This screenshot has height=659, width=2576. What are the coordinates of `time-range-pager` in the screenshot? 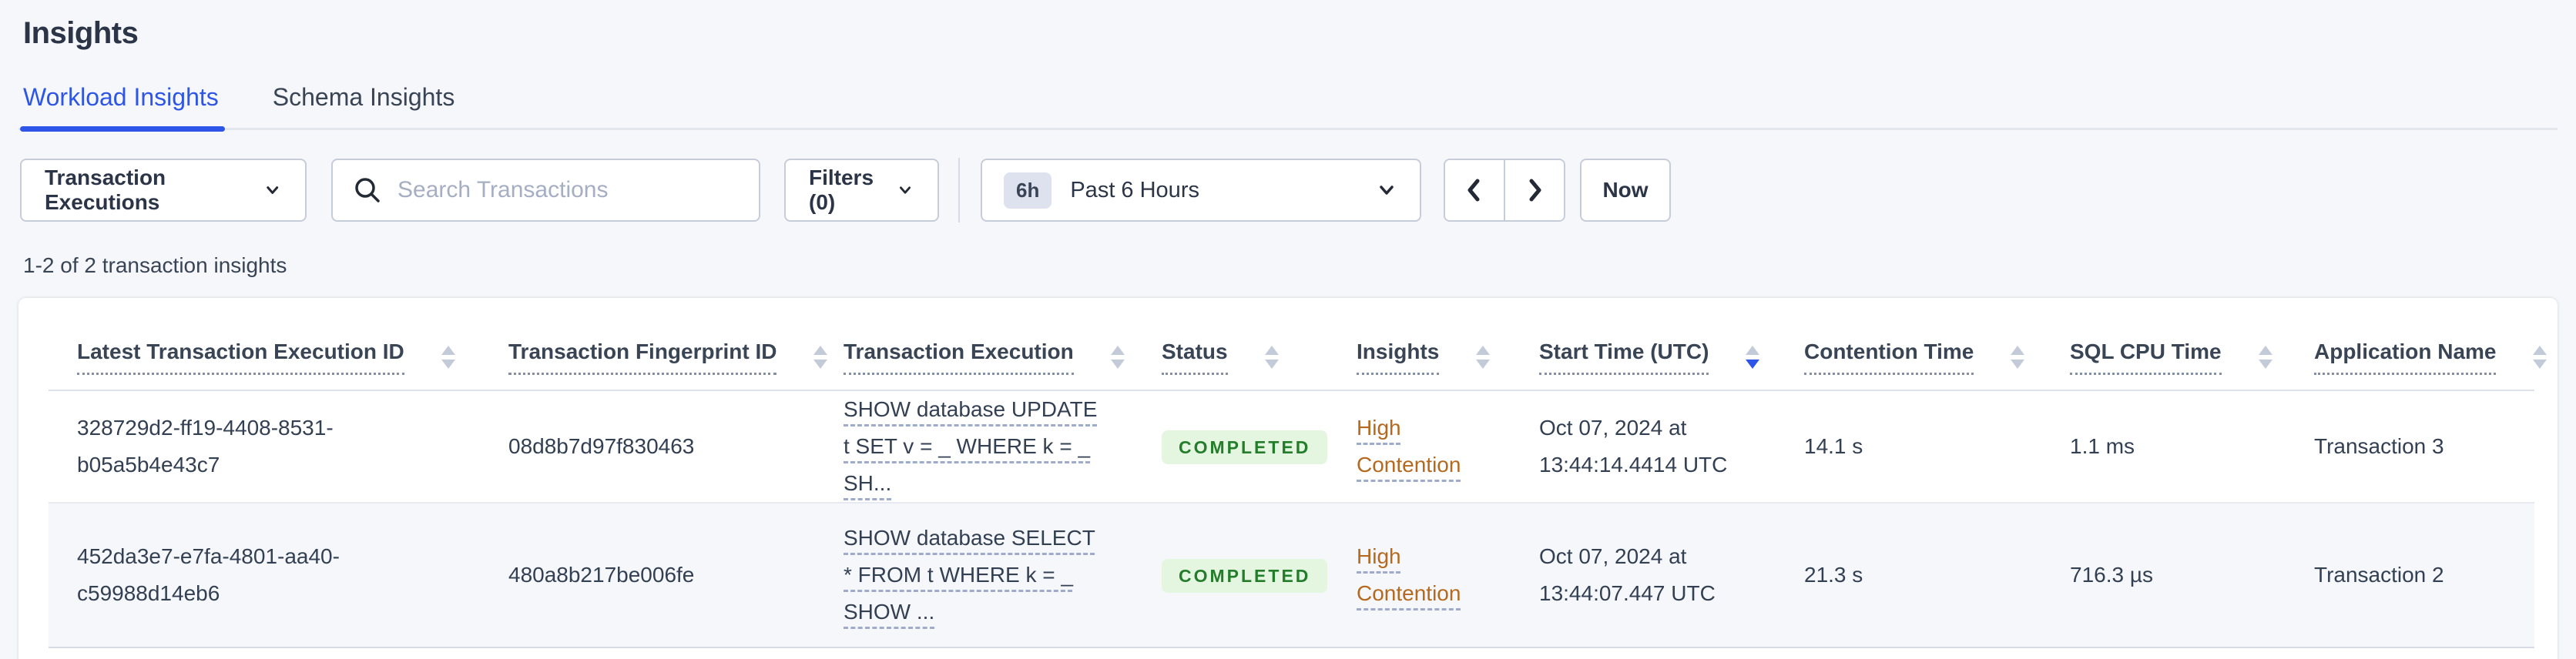 It's located at (1504, 190).